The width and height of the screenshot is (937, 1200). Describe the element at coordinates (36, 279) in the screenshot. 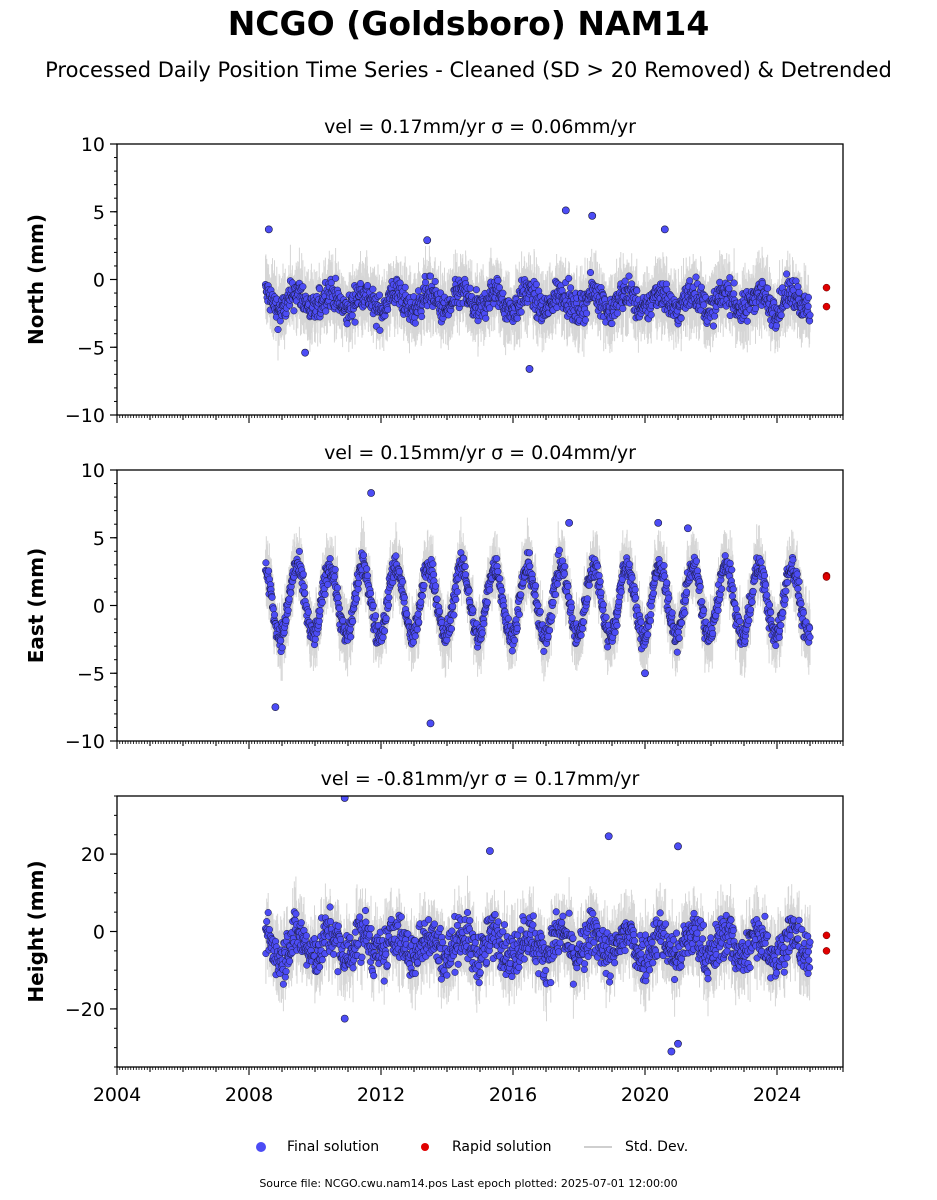

I see `y-axis-label: North (mm)` at that location.